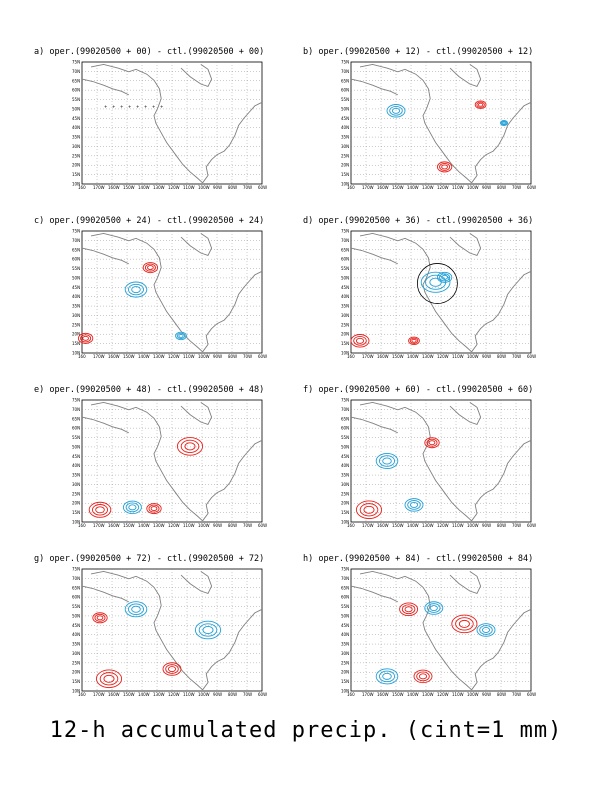 This screenshot has height=792, width=612. I want to click on lon-tick-label: 170W, so click(99, 694).